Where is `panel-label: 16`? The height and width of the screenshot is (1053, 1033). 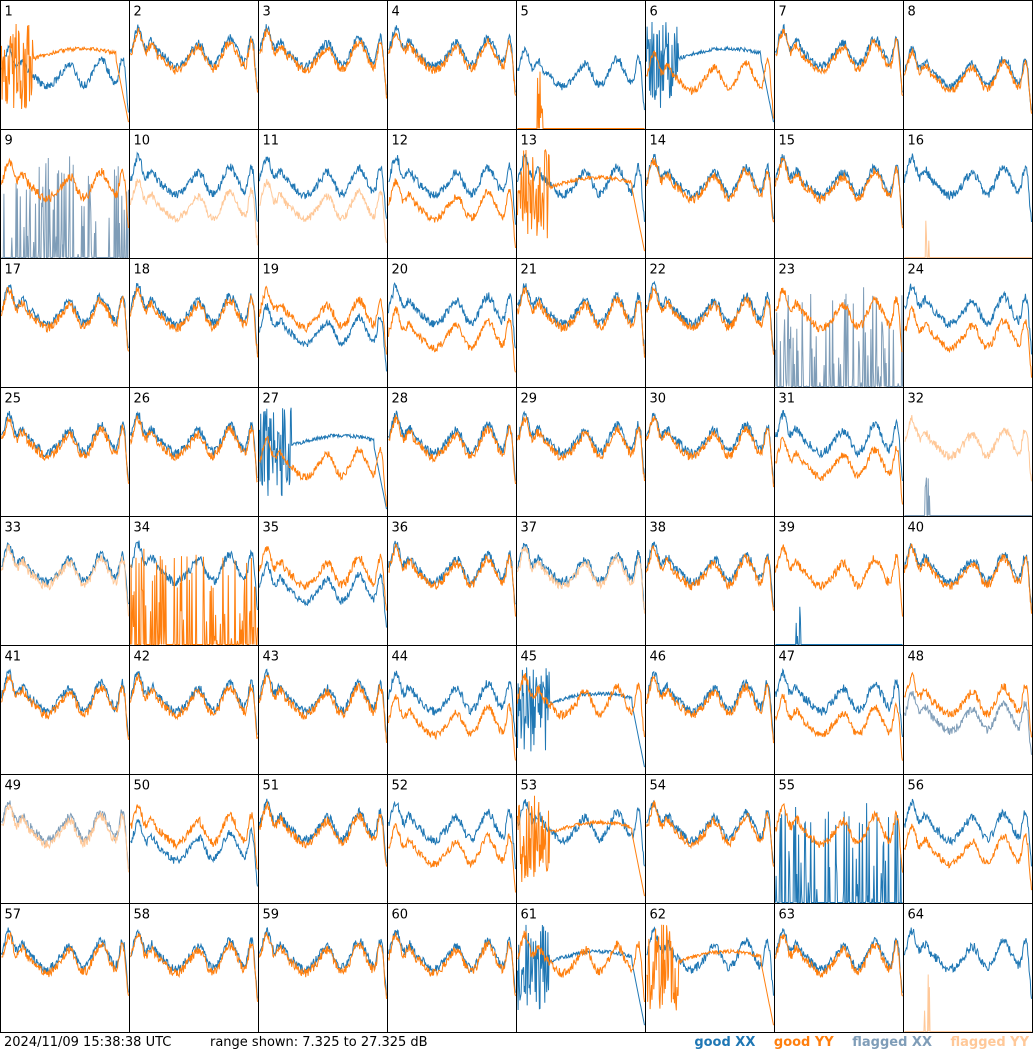 panel-label: 16 is located at coordinates (916, 141).